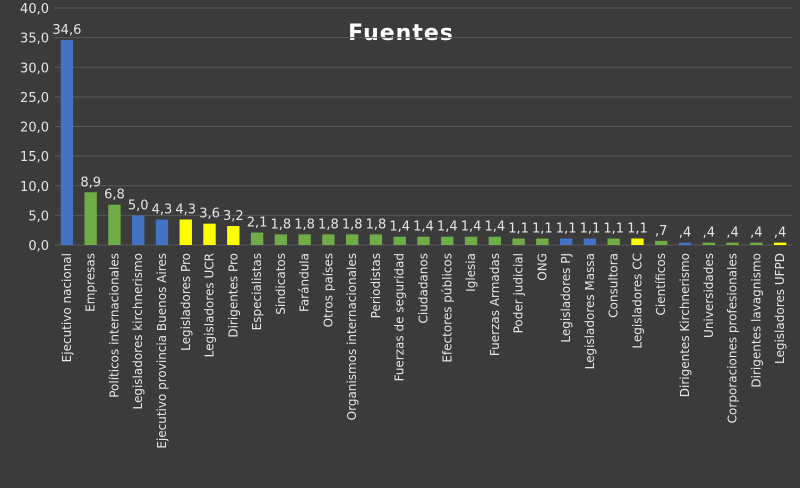 The image size is (800, 488). I want to click on y-tick-label: 5,0, so click(38, 216).